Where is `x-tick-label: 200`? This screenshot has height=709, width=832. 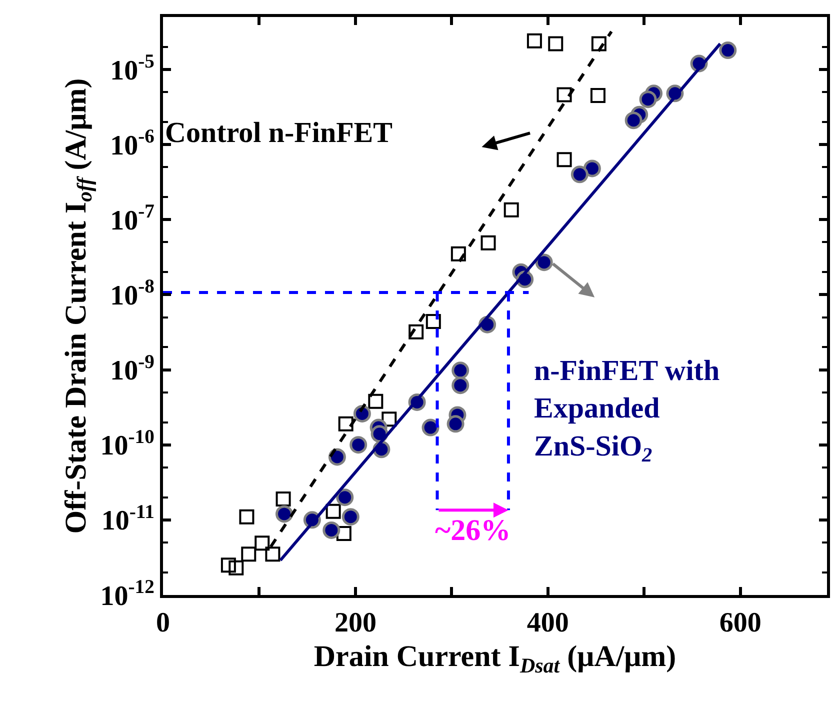
x-tick-label: 200 is located at coordinates (355, 623).